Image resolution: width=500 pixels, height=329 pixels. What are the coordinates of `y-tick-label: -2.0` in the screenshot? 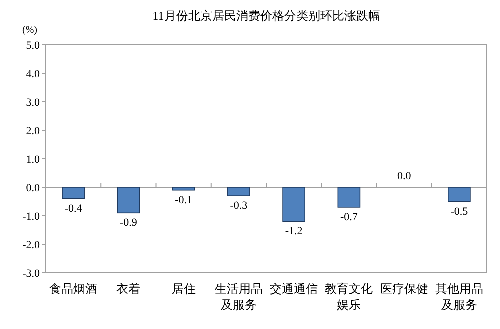 It's located at (31, 246).